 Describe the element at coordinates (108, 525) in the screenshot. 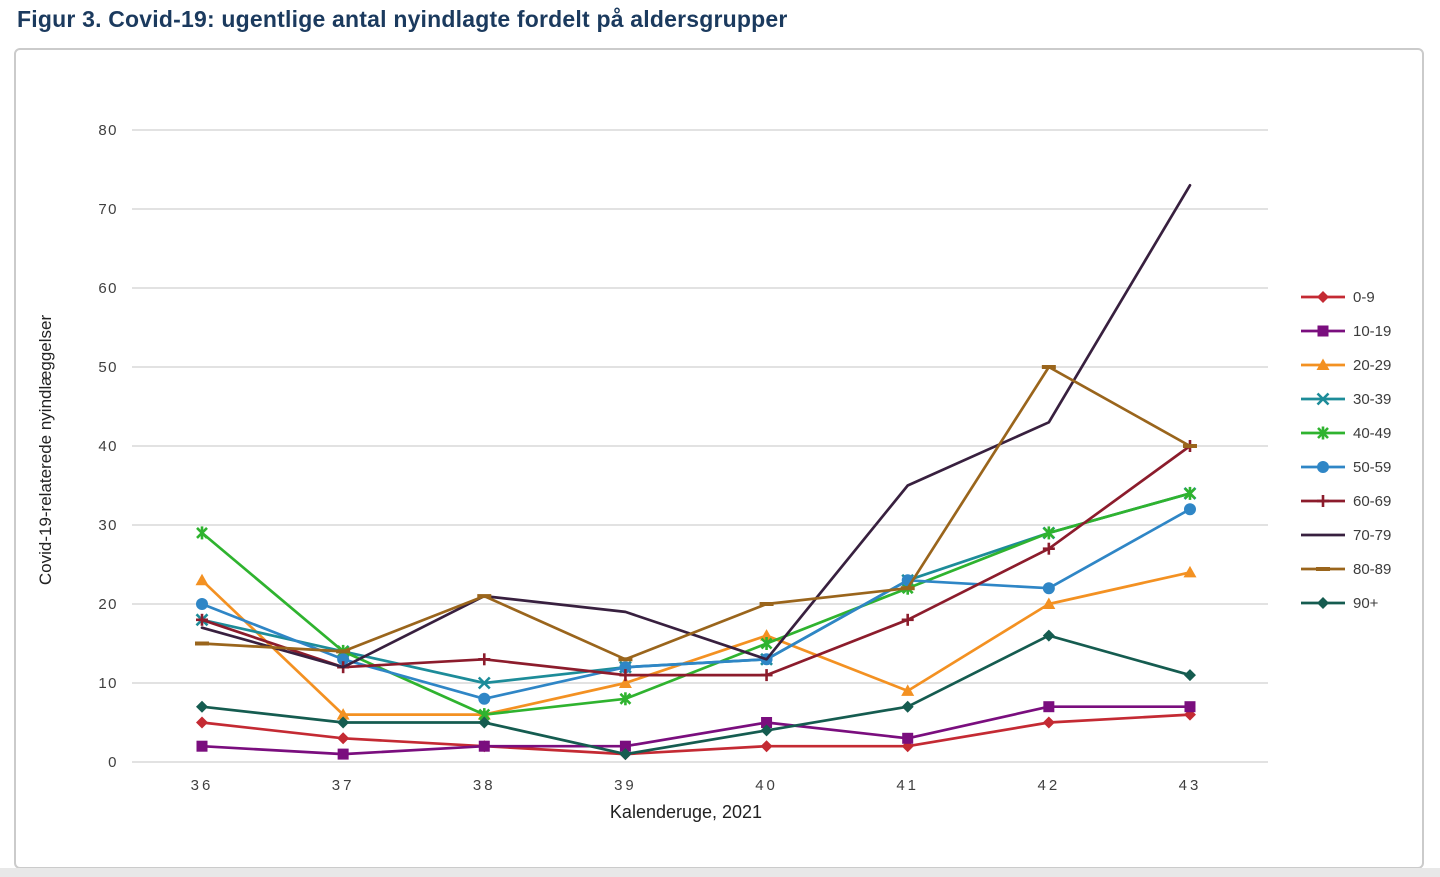

I see `y-tick-label: 30` at that location.